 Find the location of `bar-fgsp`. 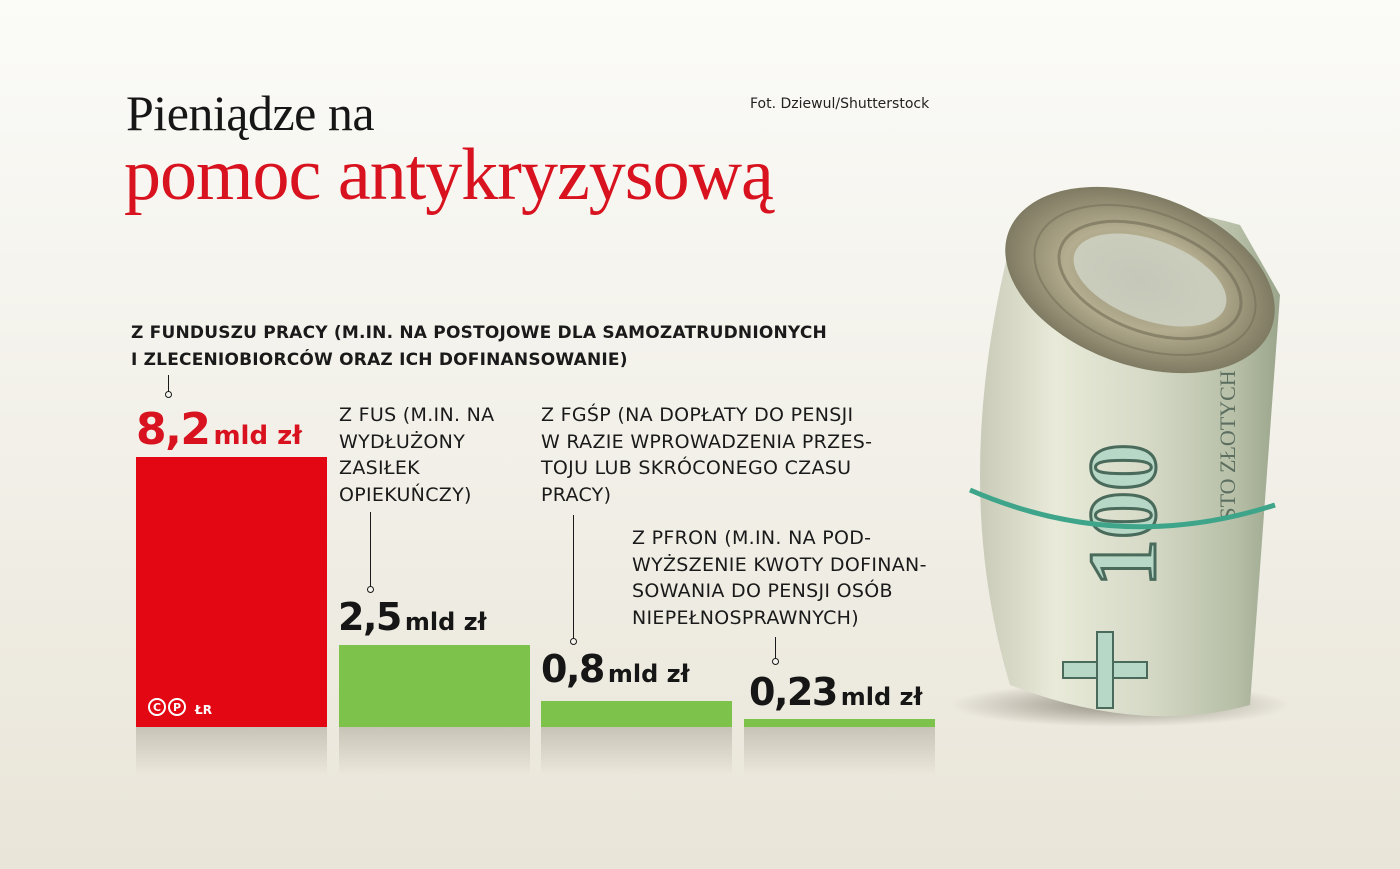

bar-fgsp is located at coordinates (636, 713).